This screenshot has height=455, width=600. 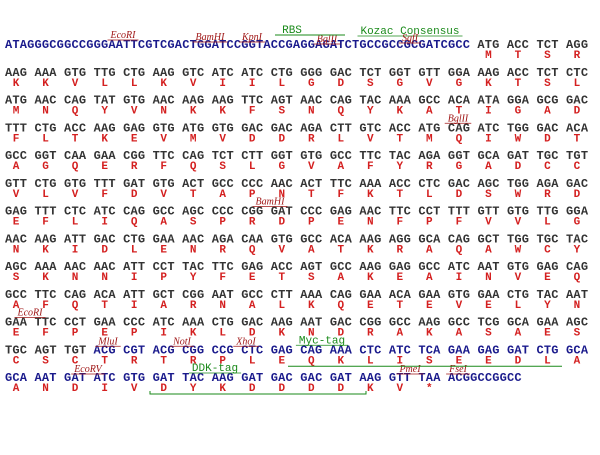 What do you see at coordinates (292, 31) in the screenshot?
I see `tag-label: RBS` at bounding box center [292, 31].